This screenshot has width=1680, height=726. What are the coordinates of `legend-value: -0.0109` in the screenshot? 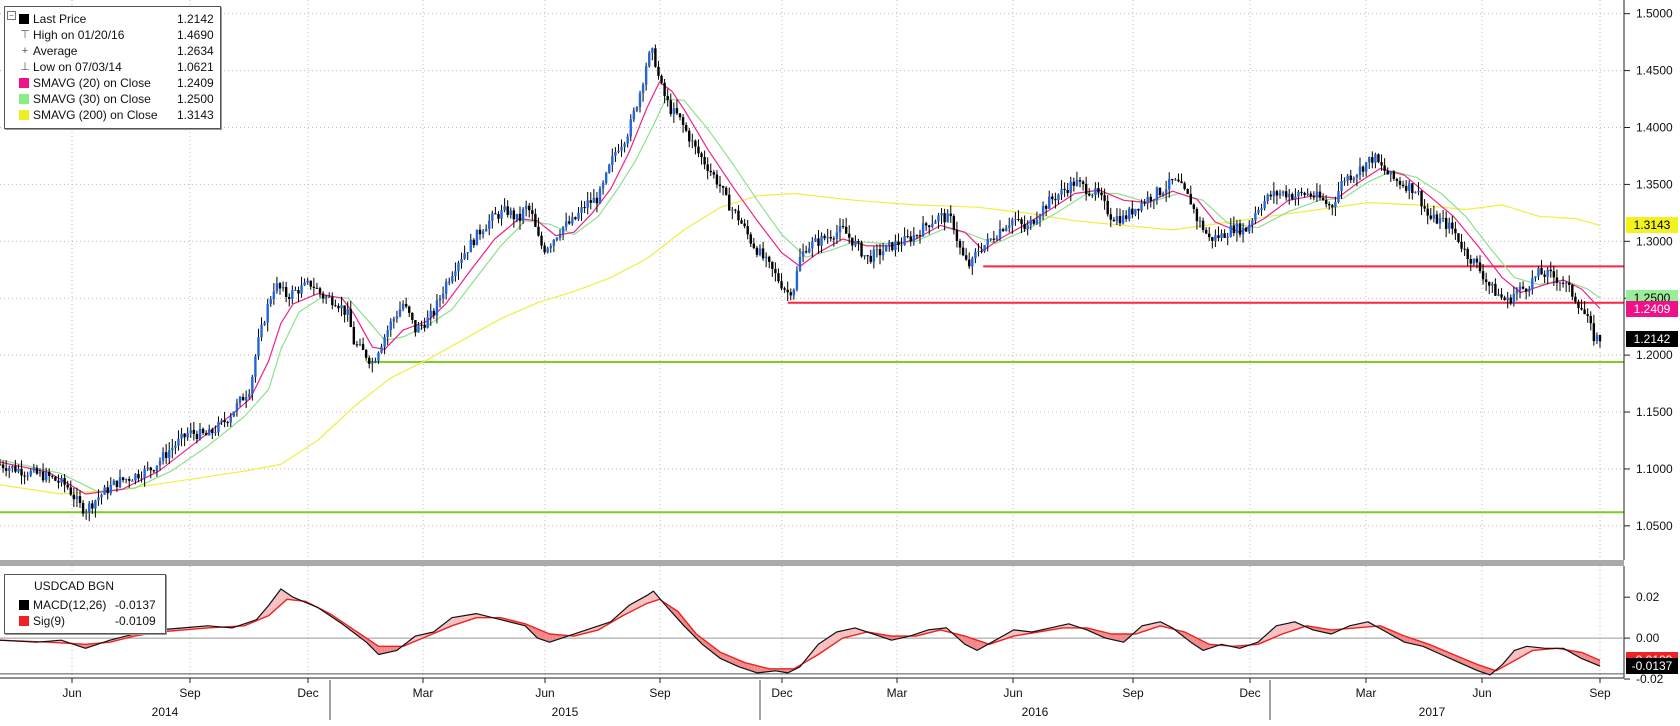 It's located at (135, 621).